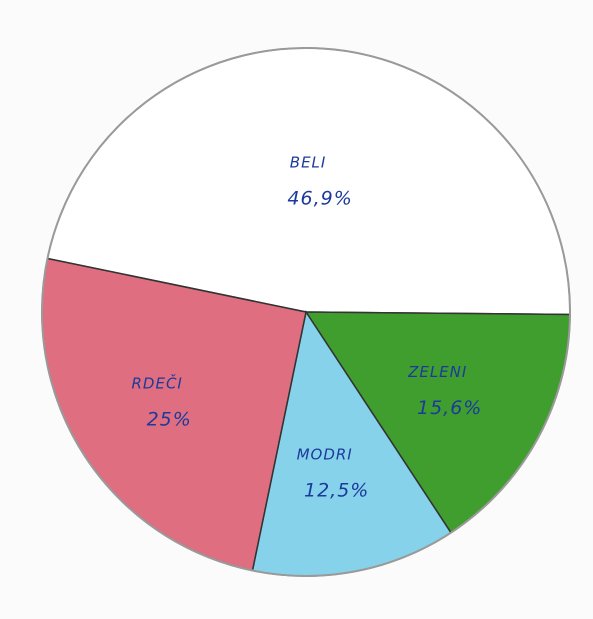  I want to click on slice-value-label: 46,9%, so click(319, 198).